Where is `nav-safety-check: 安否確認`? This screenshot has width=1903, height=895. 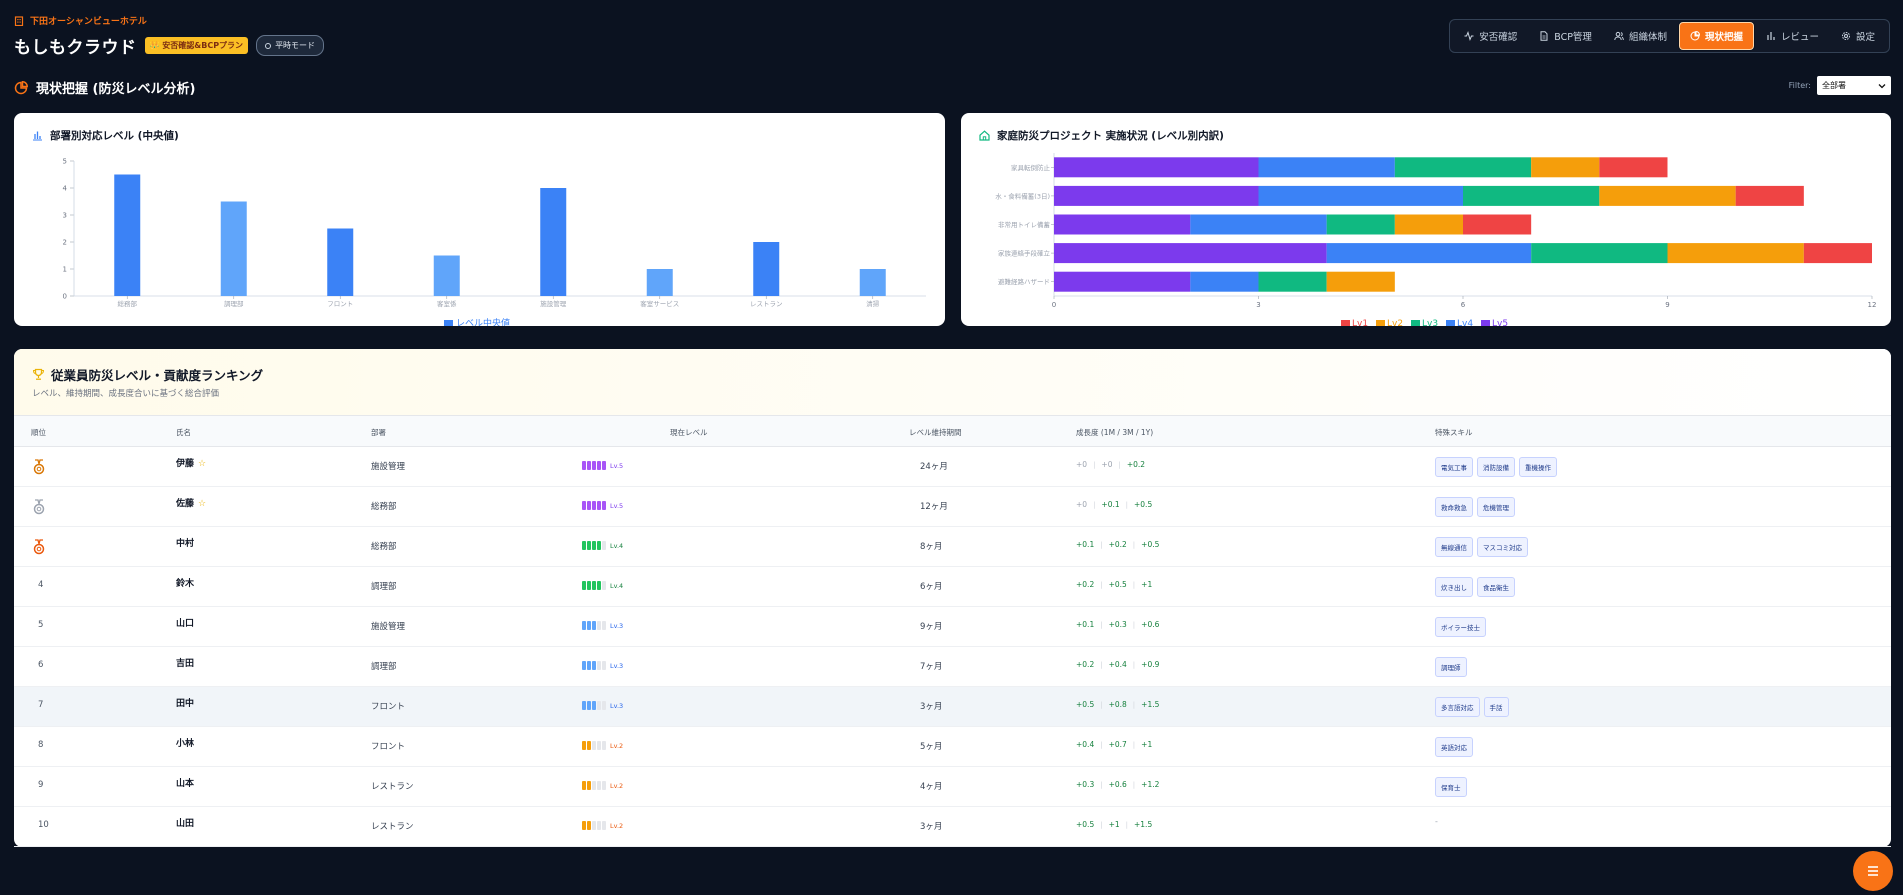
nav-safety-check: 安否確認 is located at coordinates (1490, 36).